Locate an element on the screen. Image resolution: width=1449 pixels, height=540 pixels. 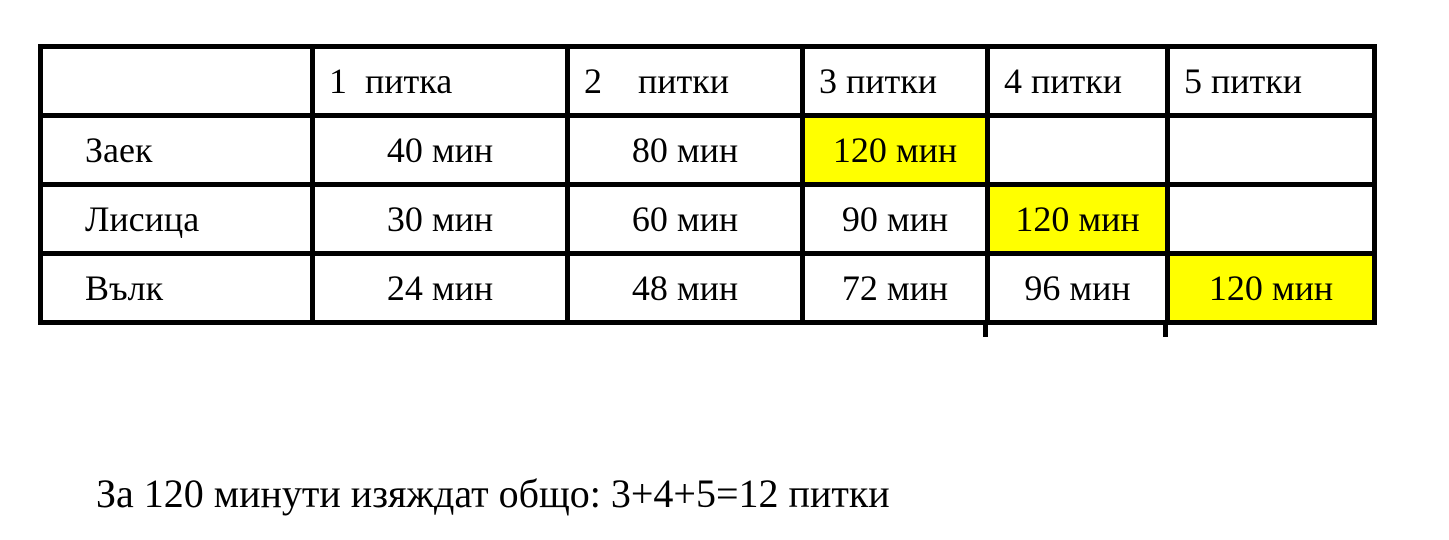
column-header: 2 питки is located at coordinates (685, 81).